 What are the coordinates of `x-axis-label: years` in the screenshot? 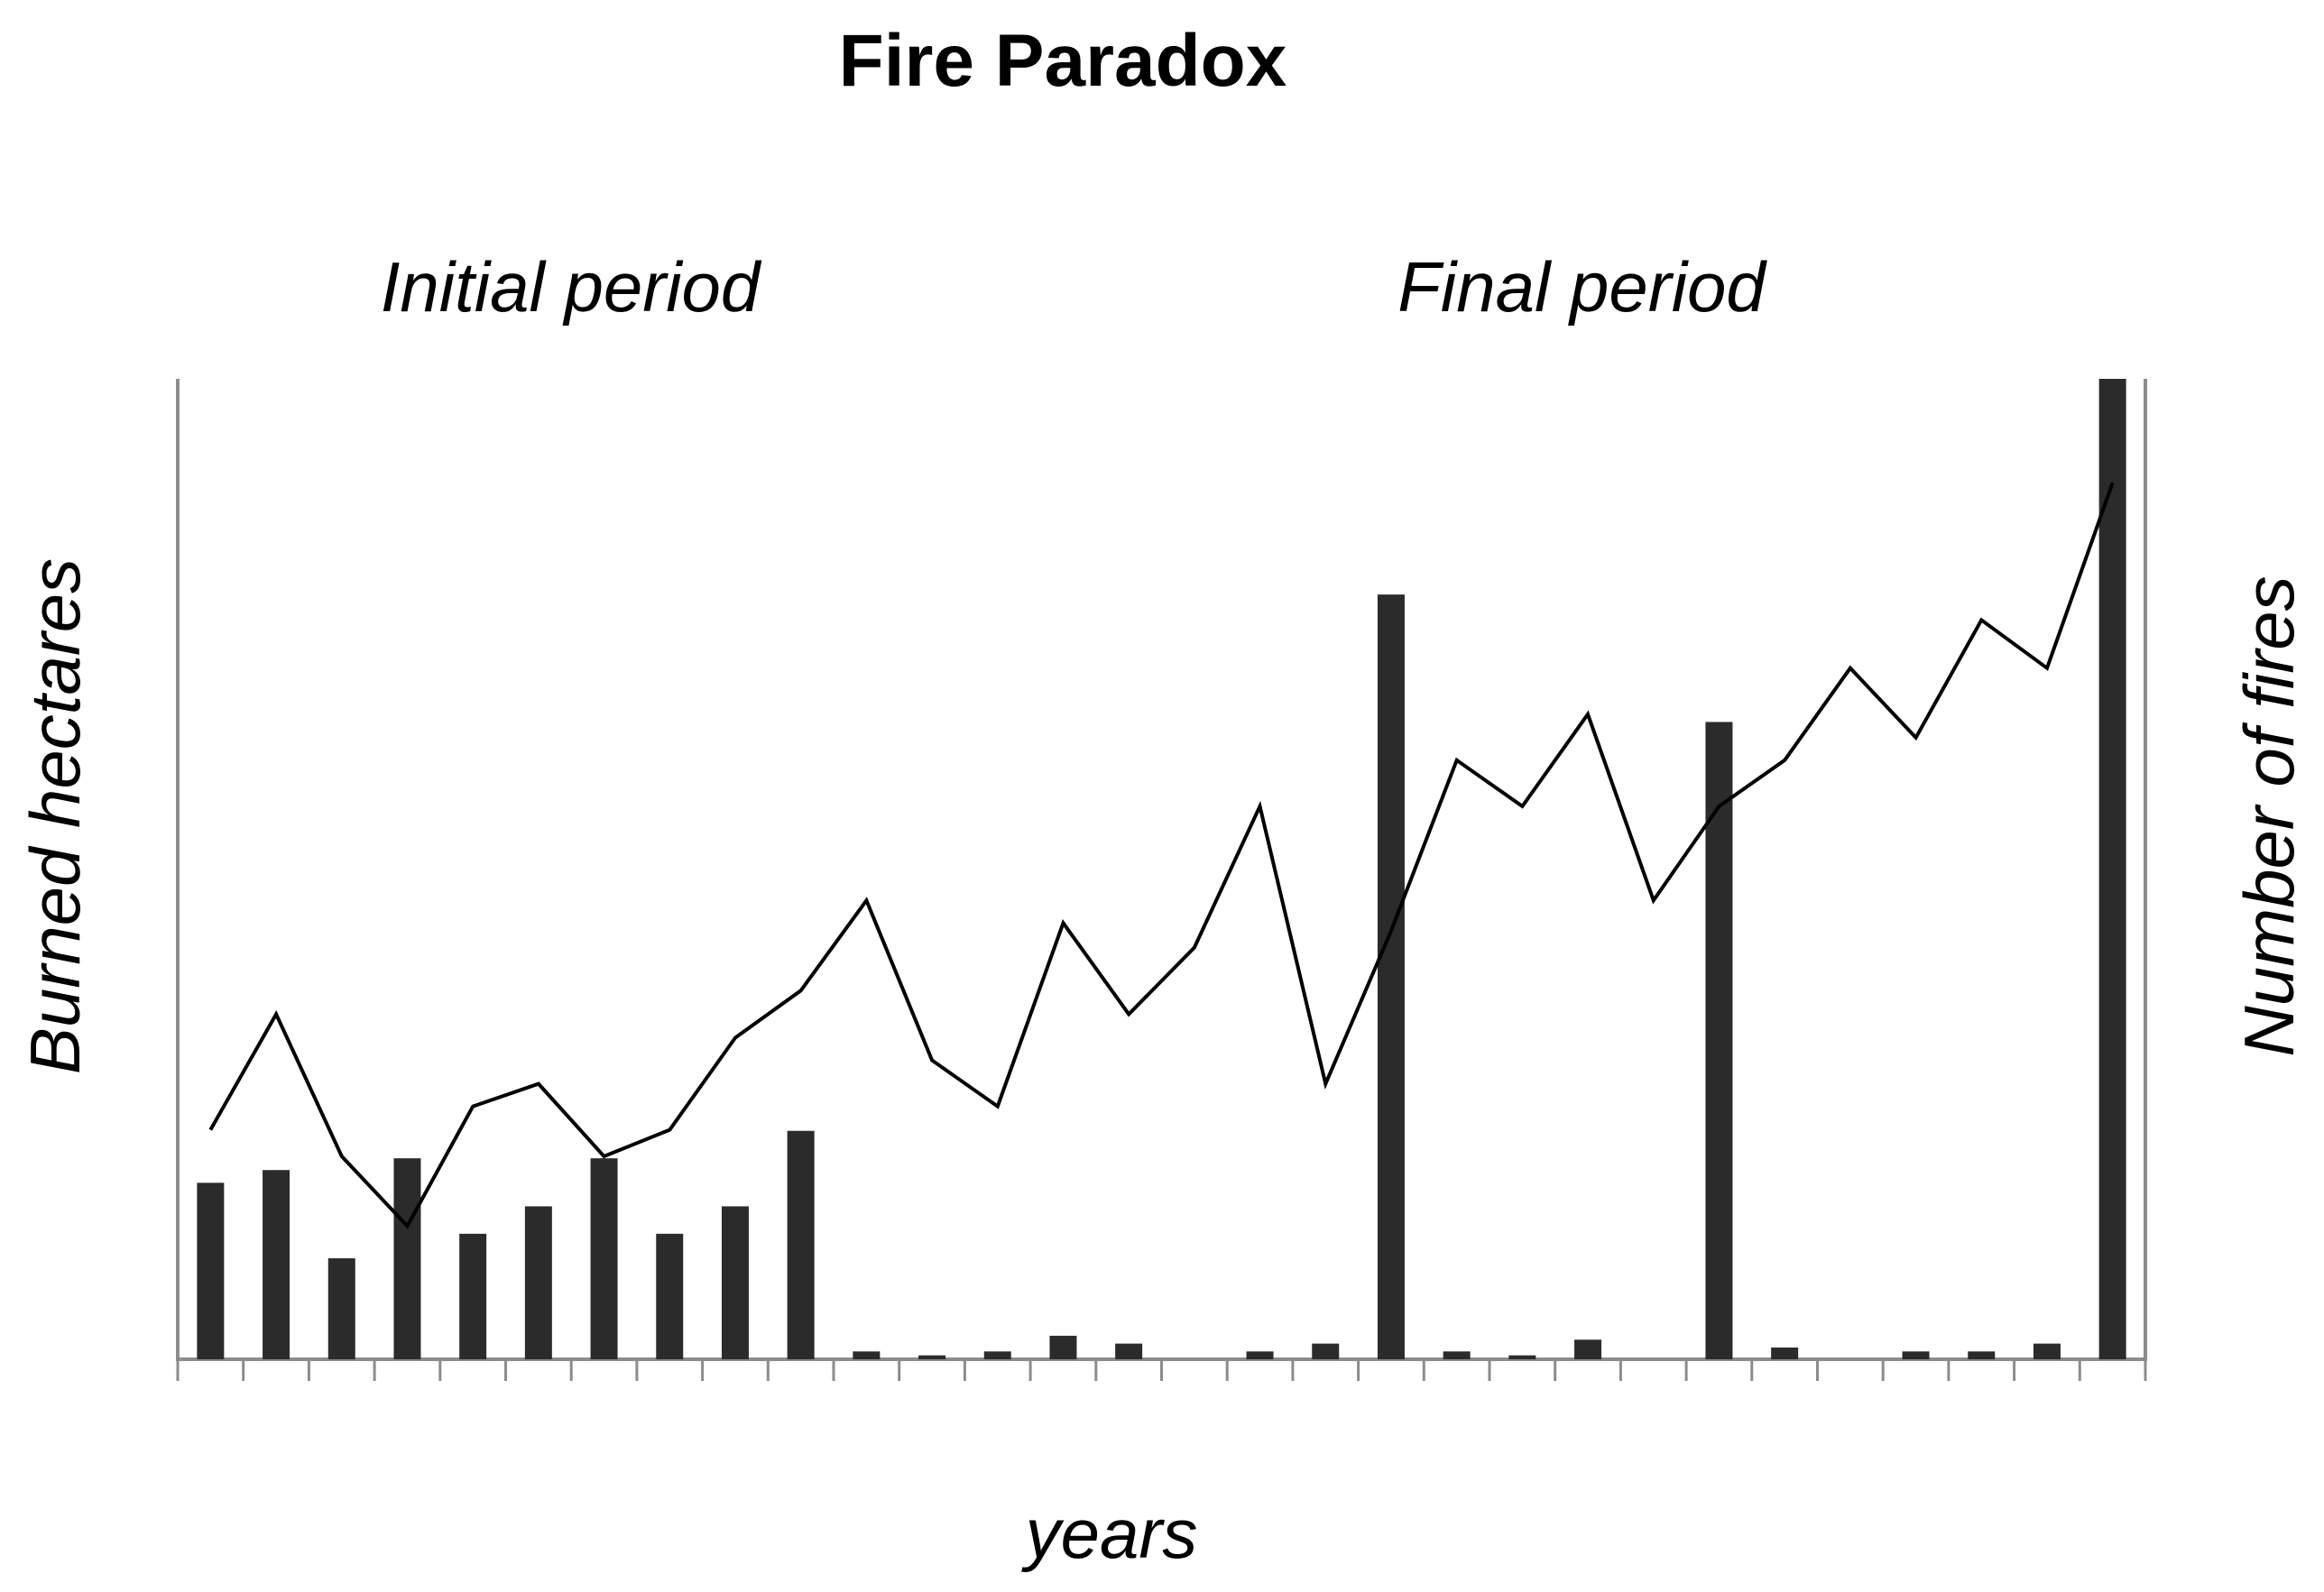 It's located at (1109, 1533).